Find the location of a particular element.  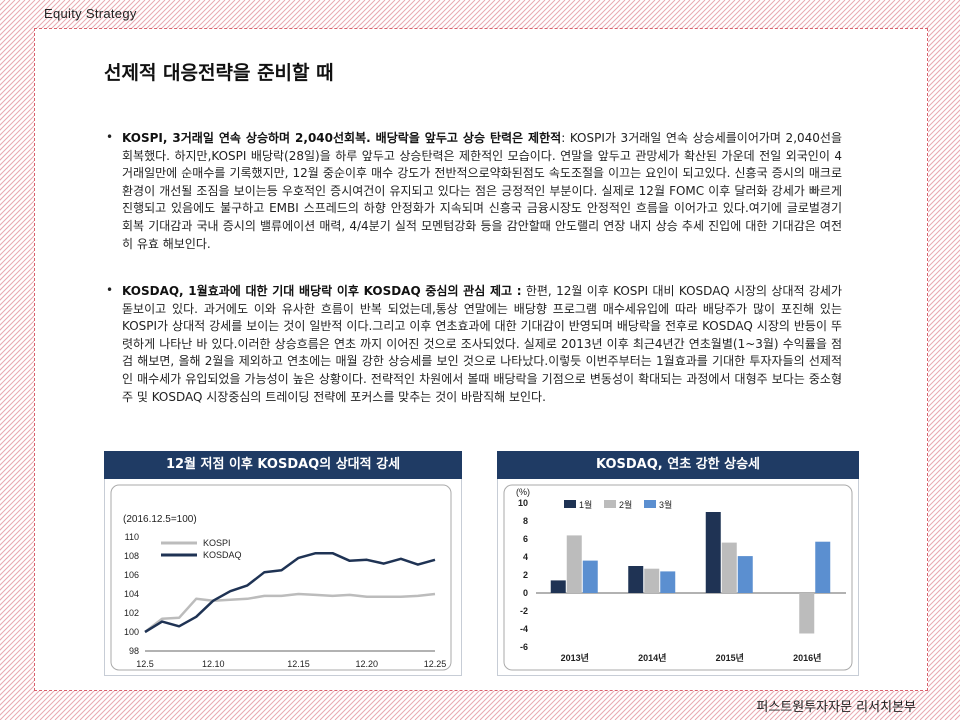

bar-2014년-2월 is located at coordinates (652, 580).